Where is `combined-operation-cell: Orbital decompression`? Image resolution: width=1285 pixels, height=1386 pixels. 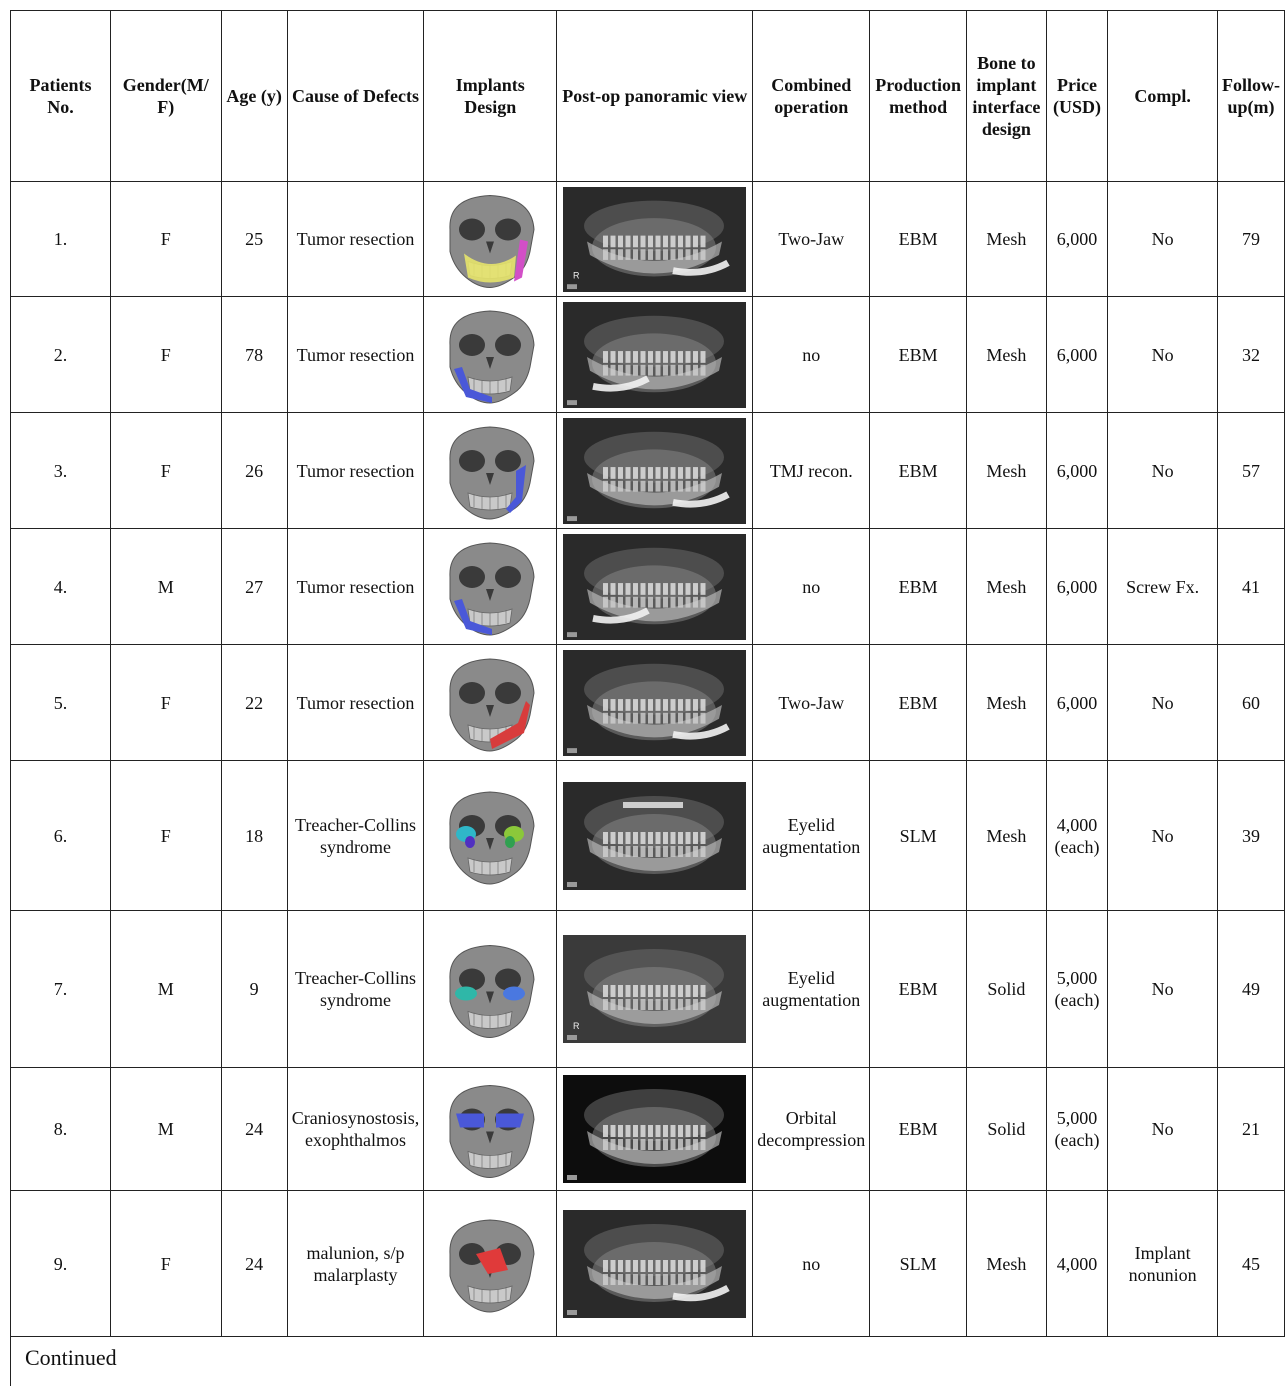 combined-operation-cell: Orbital decompression is located at coordinates (811, 1129).